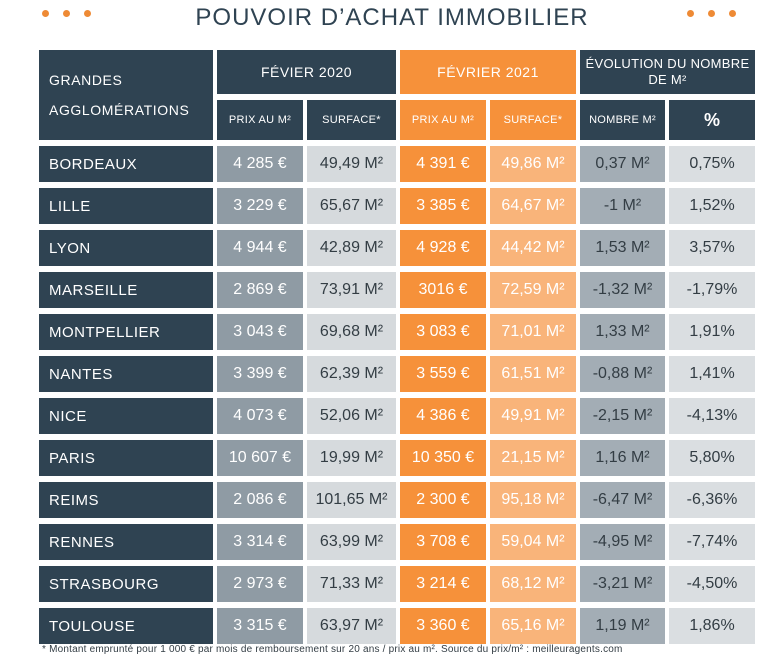  Describe the element at coordinates (443, 500) in the screenshot. I see `price-2021-cell: 2 300 €` at that location.